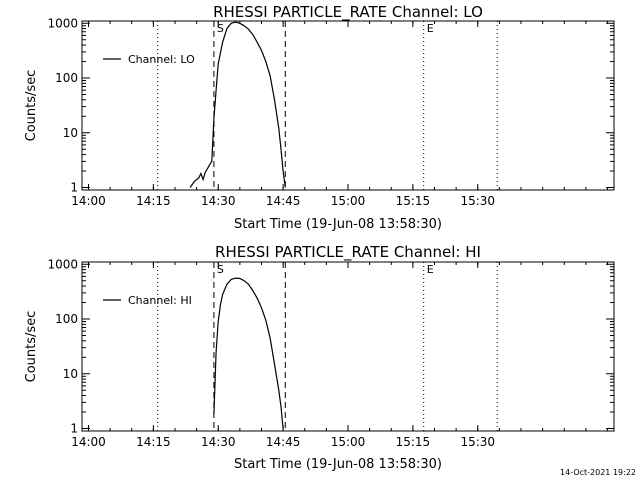  Describe the element at coordinates (161, 59) in the screenshot. I see `legend-label: Channel: LO` at that location.